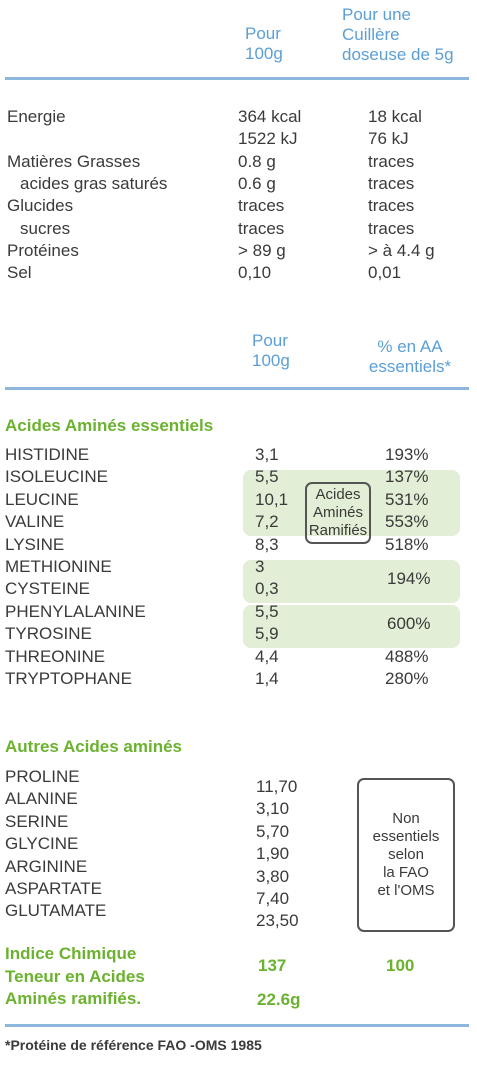  What do you see at coordinates (43, 250) in the screenshot?
I see `nutrient-label: Protéines` at bounding box center [43, 250].